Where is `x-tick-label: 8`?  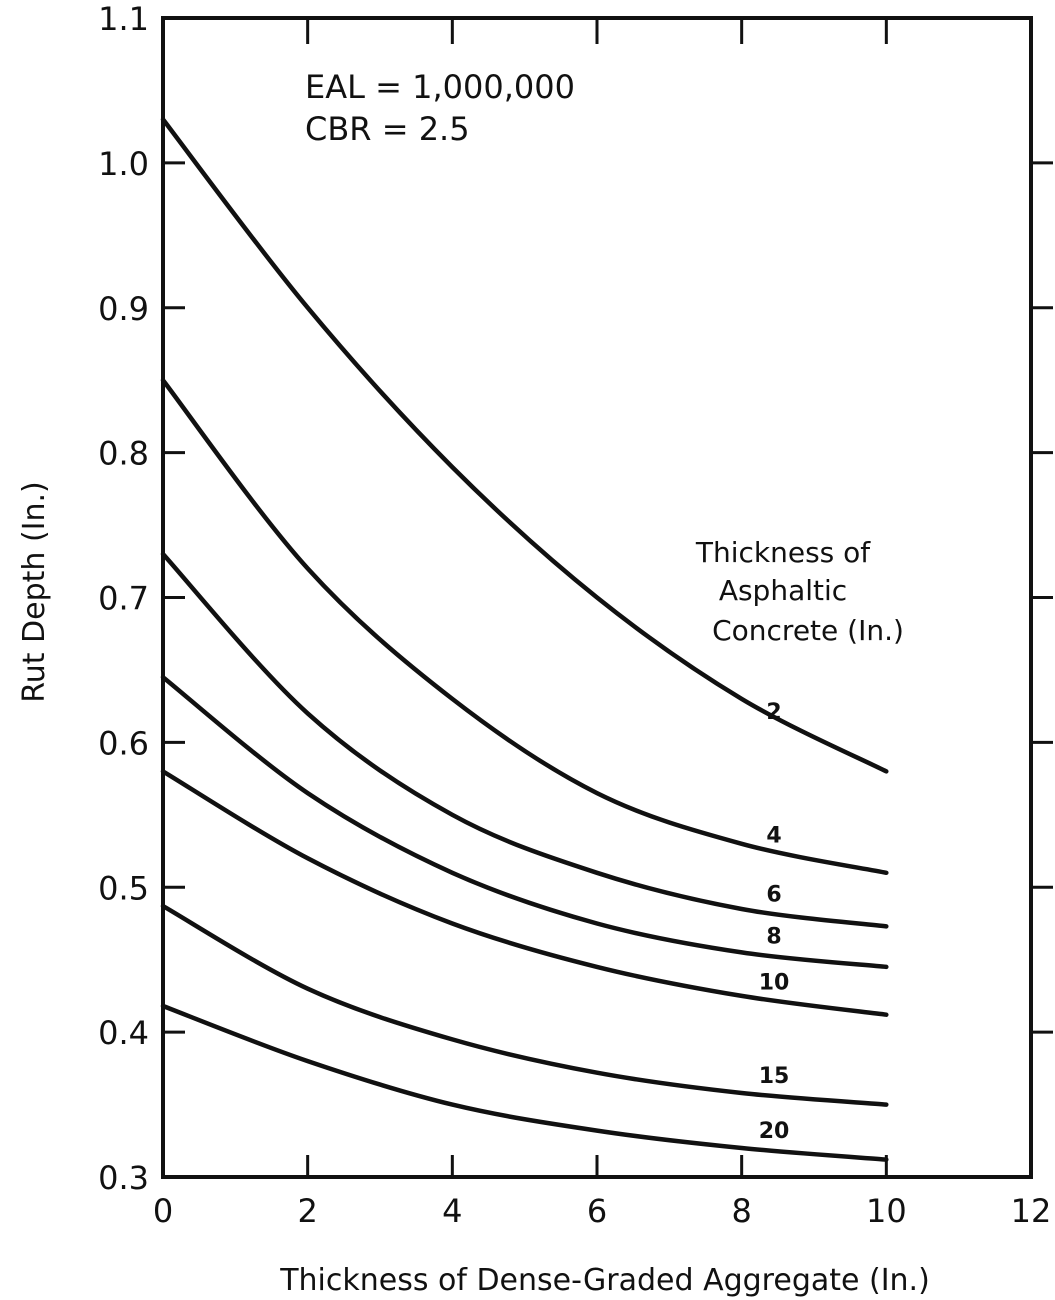
x-tick-label: 8 is located at coordinates (741, 1211).